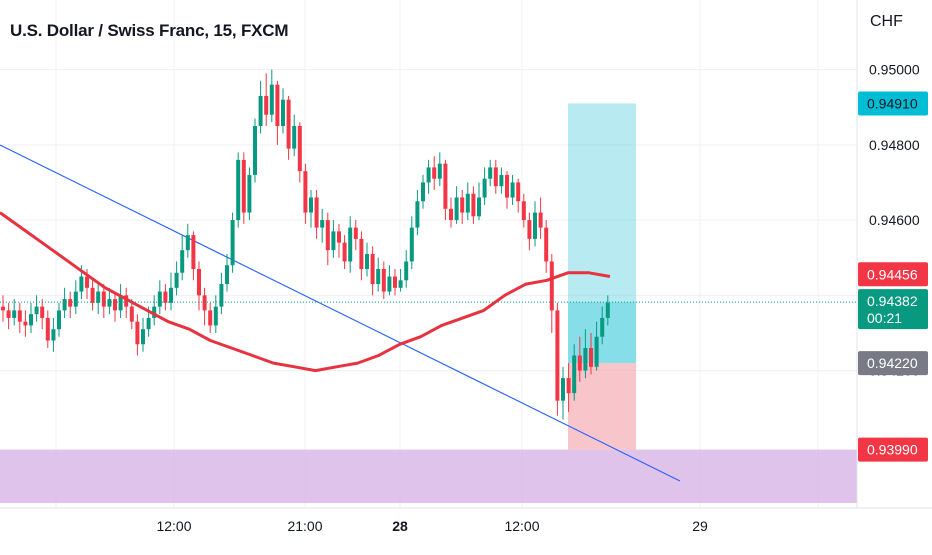 The image size is (932, 555). I want to click on currency-label: CHF, so click(886, 21).